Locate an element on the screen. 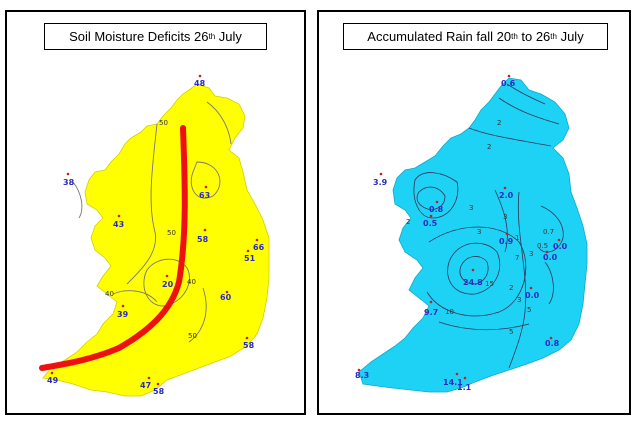 The width and height of the screenshot is (638, 436). station-value: 9.7 is located at coordinates (431, 312).